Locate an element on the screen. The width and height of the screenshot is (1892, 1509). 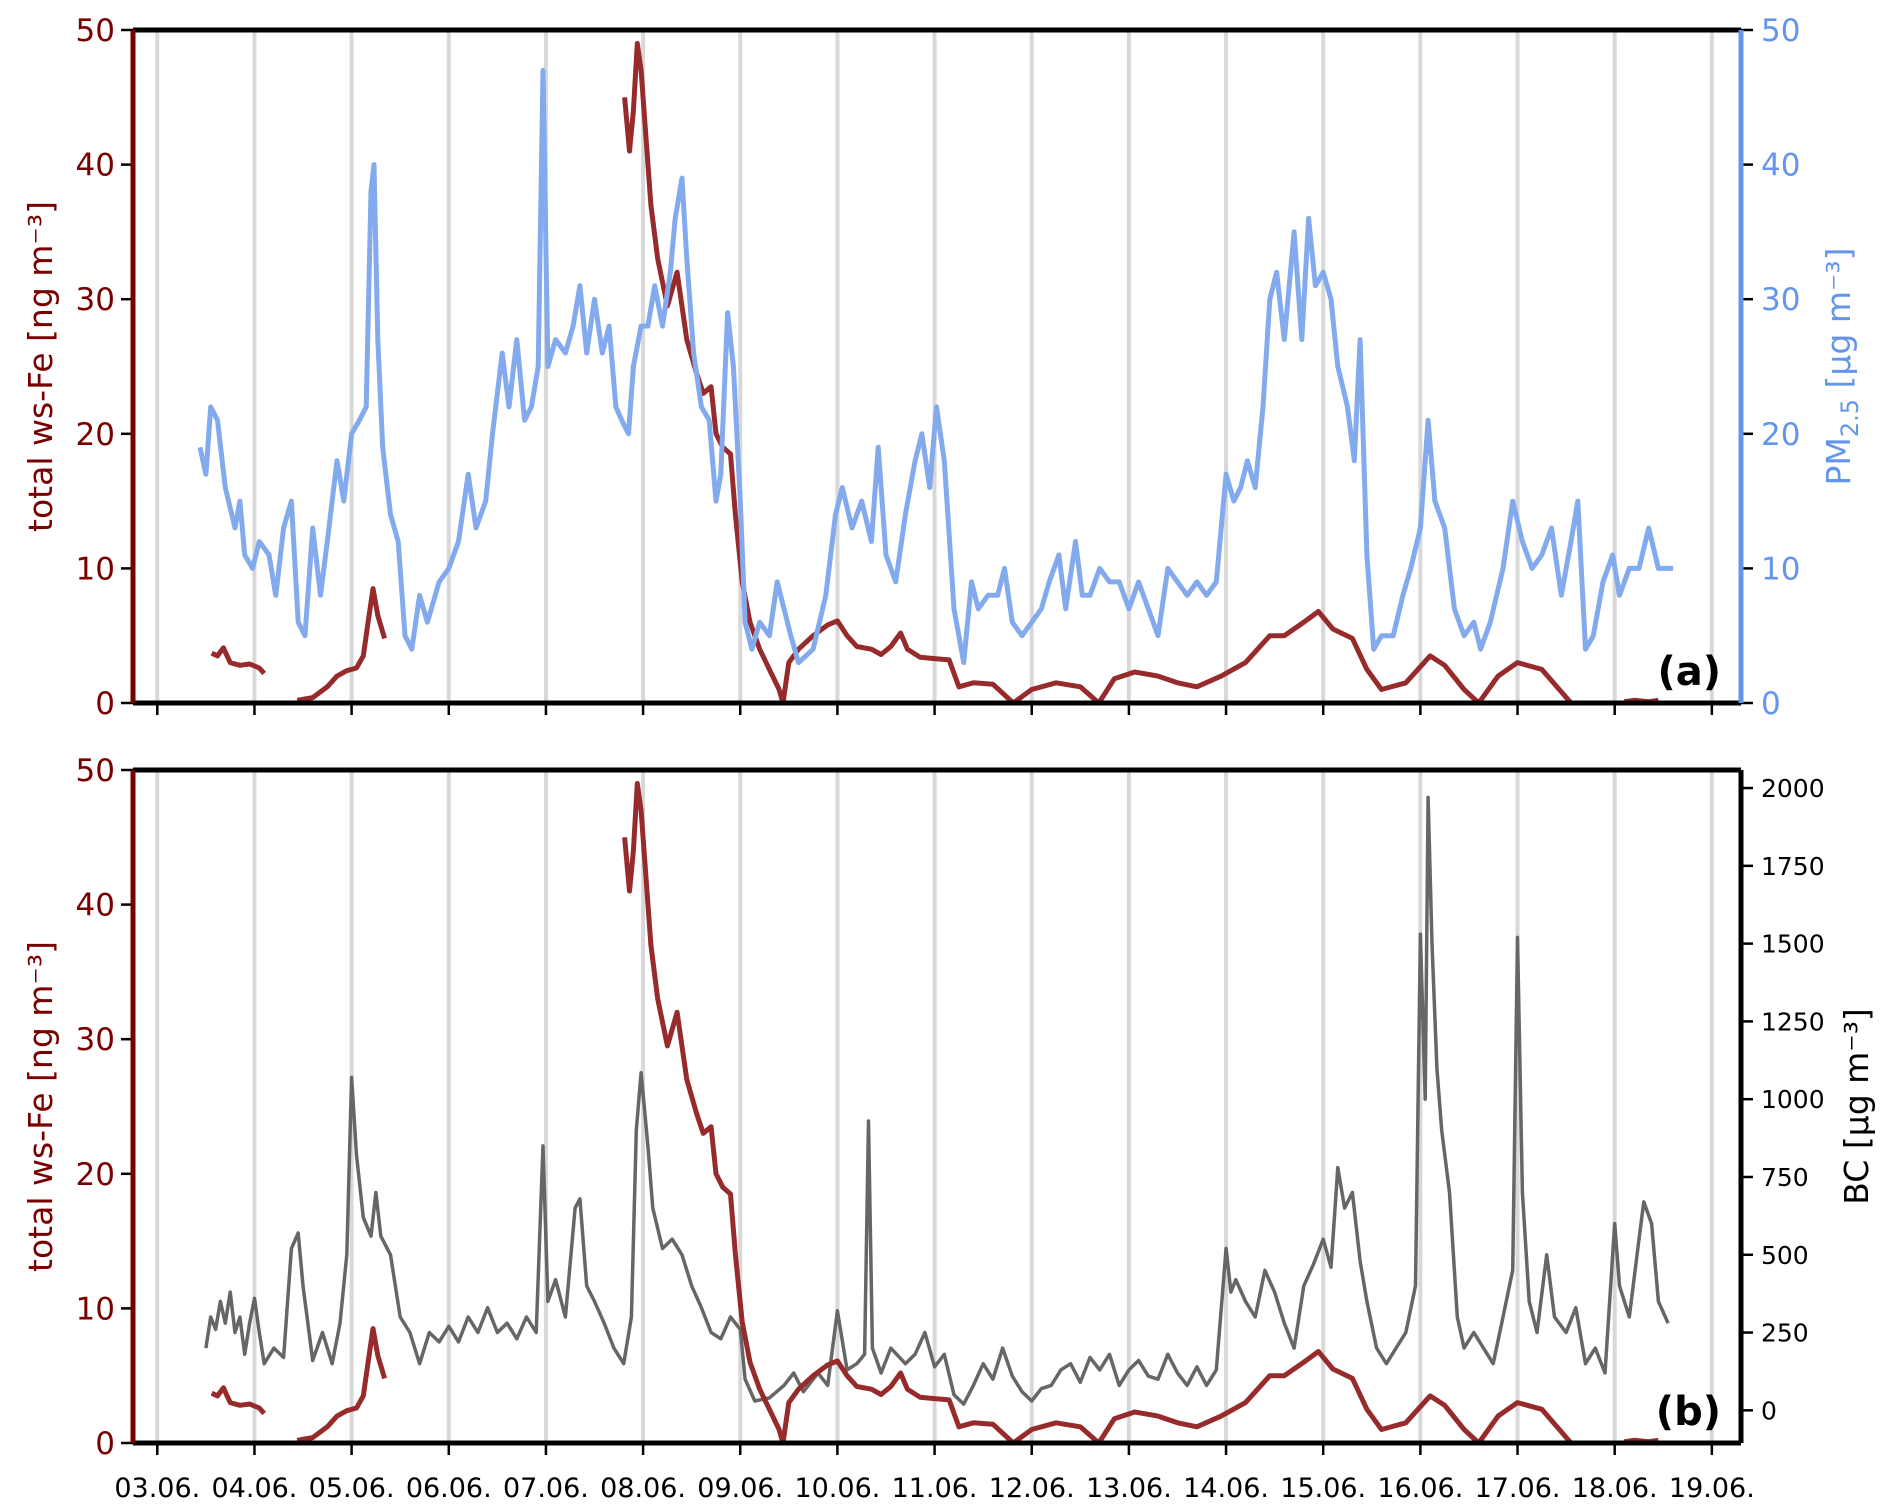
y-right-tick-label: 40 is located at coordinates (1780, 166).